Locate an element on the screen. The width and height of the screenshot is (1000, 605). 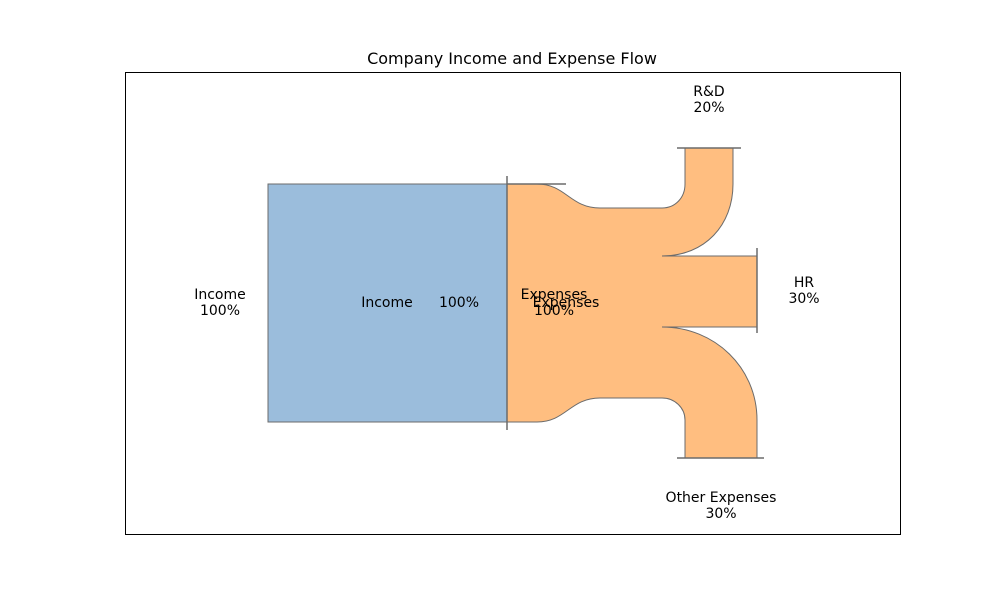
other-expenses-value: 30% is located at coordinates (720, 514).